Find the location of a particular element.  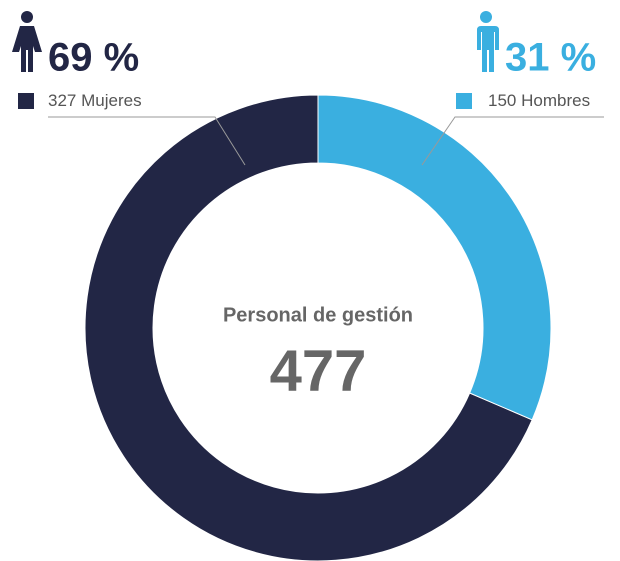

woman-icon is located at coordinates (27, 41).